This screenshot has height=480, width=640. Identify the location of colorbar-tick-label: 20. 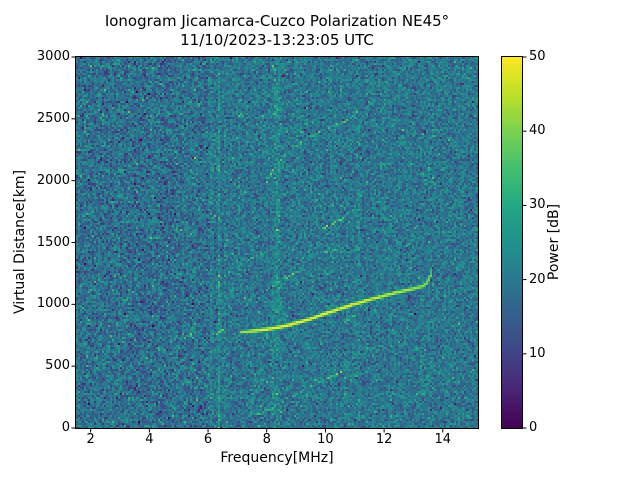
(537, 279).